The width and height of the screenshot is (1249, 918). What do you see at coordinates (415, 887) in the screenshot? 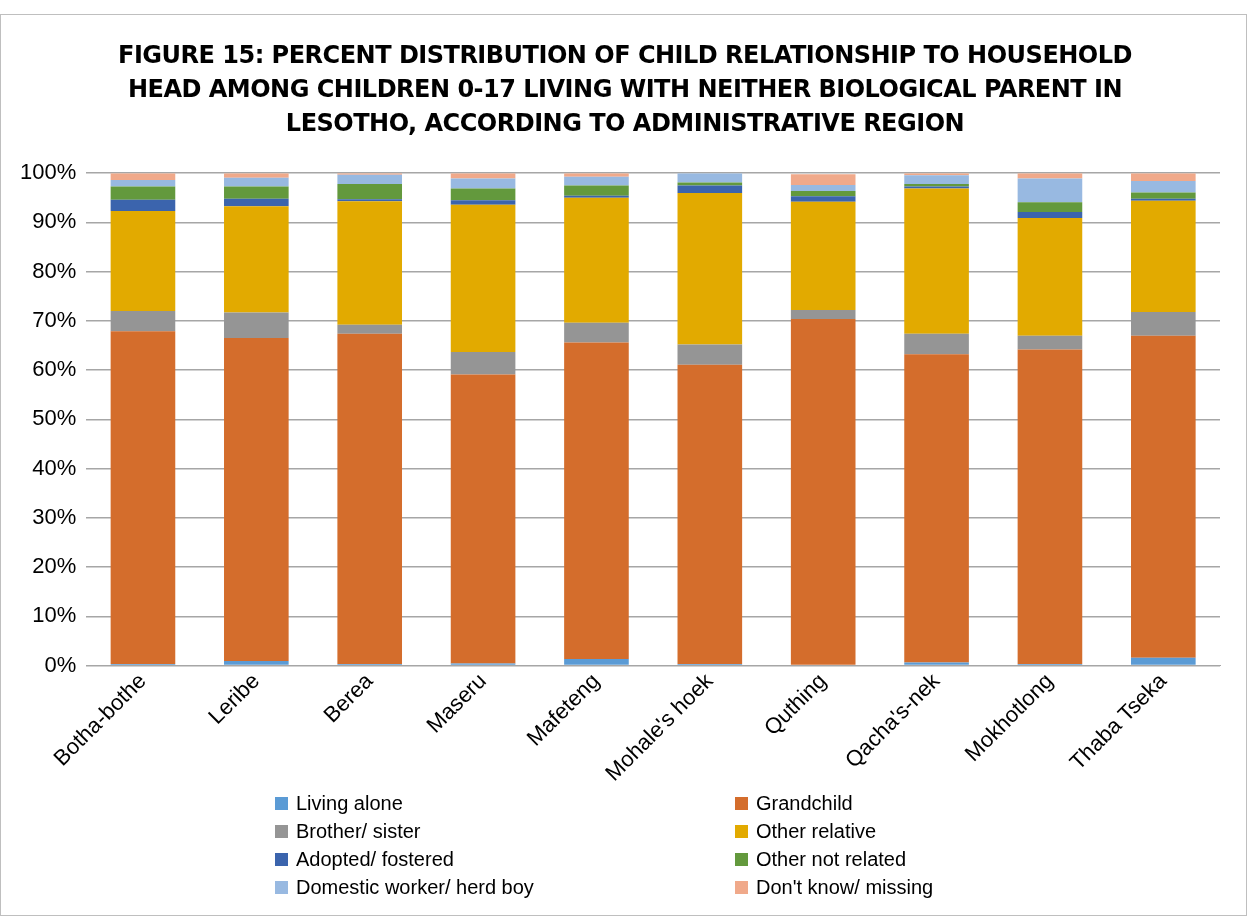
I see `legend-label: Domestic worker/ herd boy` at bounding box center [415, 887].